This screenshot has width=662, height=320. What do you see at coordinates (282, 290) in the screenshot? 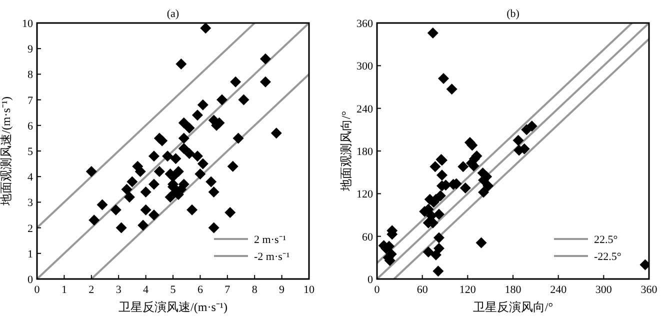
I see `x-tick-label: 9` at bounding box center [282, 290].